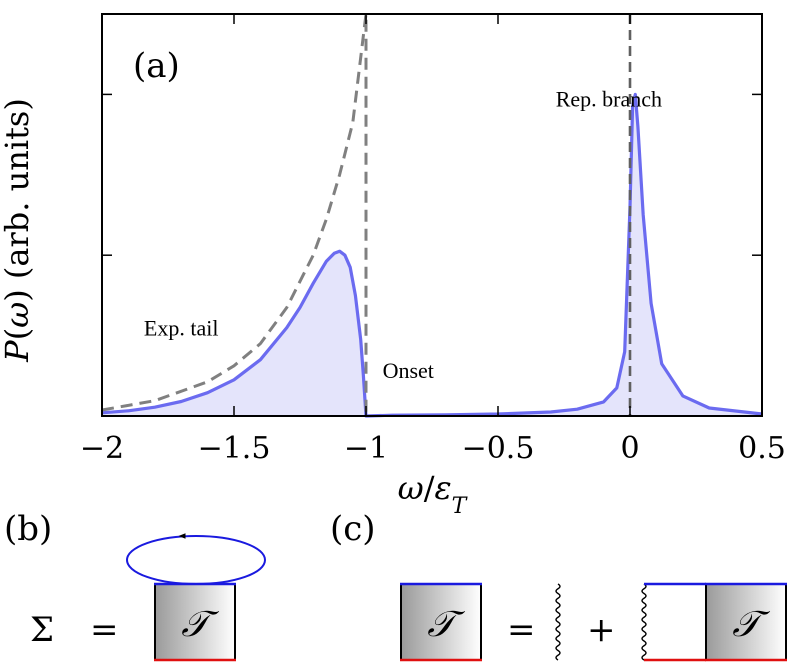 The height and width of the screenshot is (665, 789). What do you see at coordinates (498, 448) in the screenshot?
I see `x-tick-label: −0.5` at bounding box center [498, 448].